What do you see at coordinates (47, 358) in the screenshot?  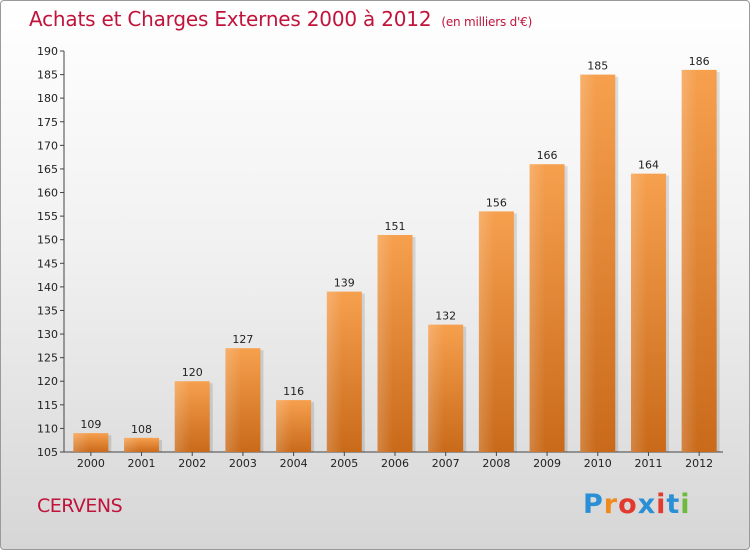 I see `y-tick-label: 125` at bounding box center [47, 358].